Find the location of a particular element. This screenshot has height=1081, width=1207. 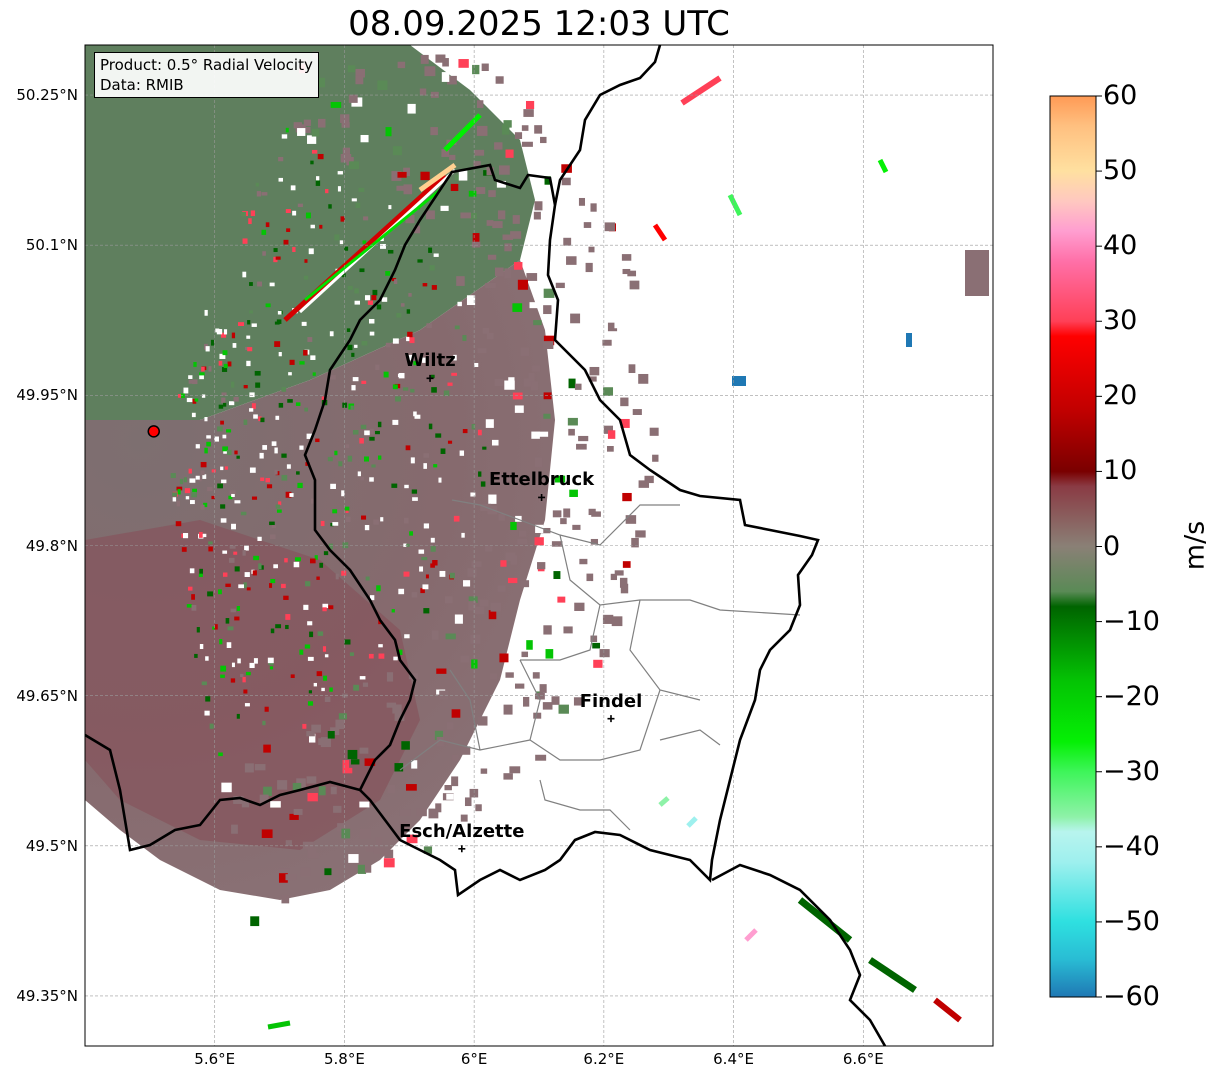

colorbar-tick-label: −60 is located at coordinates (1131, 996).